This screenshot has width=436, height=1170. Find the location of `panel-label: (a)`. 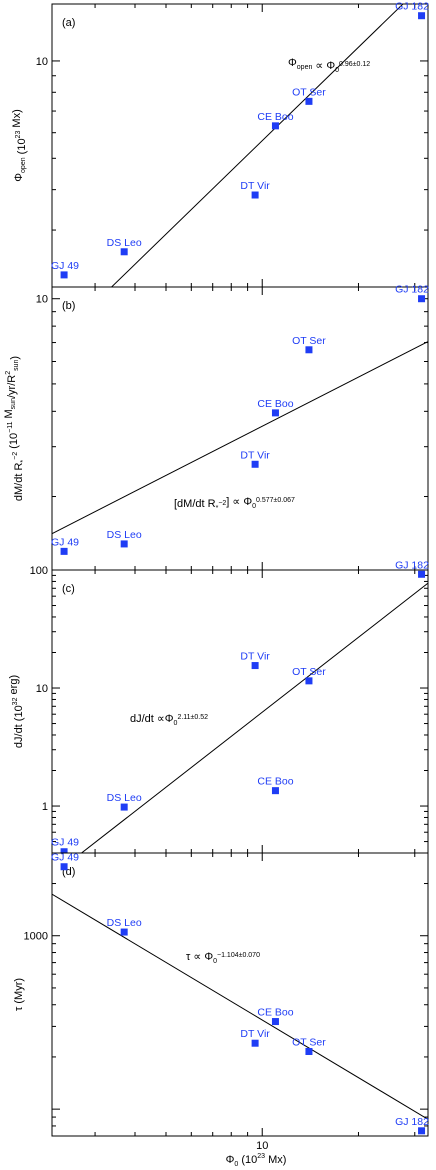

panel-label: (a) is located at coordinates (68, 23).